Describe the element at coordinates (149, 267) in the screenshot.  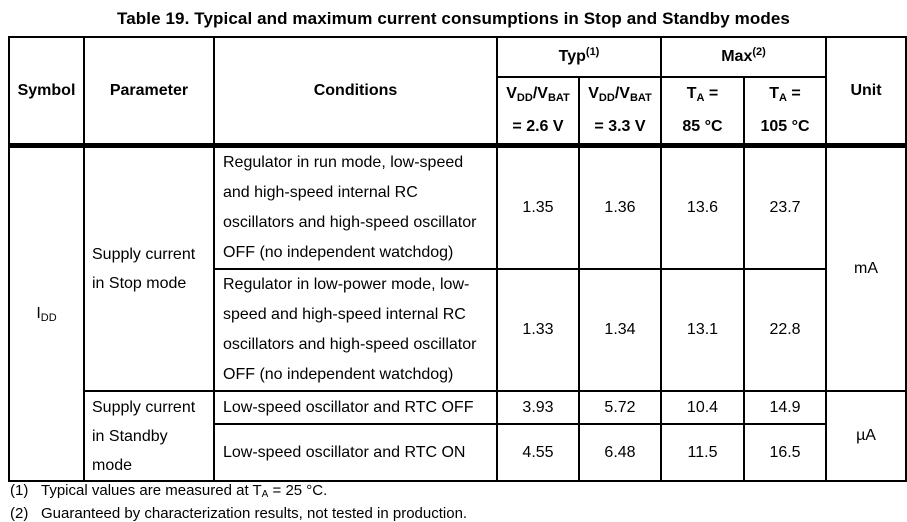
I see `parameter-cell-stop-mode: Supply current in Stop mode` at that location.